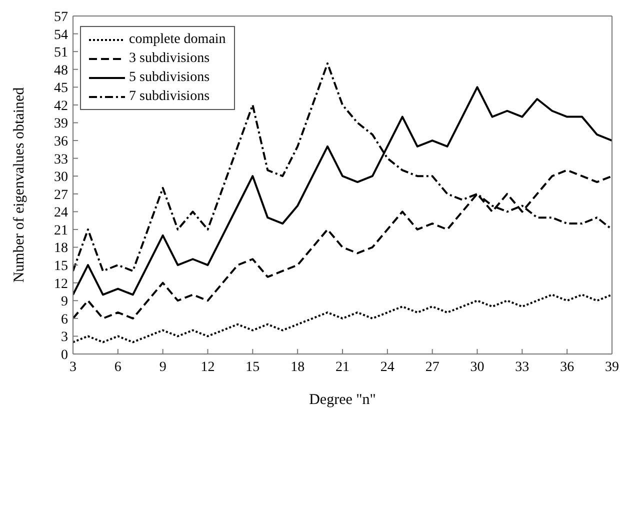  What do you see at coordinates (61, 35) in the screenshot?
I see `y-tick-label: 54` at bounding box center [61, 35].